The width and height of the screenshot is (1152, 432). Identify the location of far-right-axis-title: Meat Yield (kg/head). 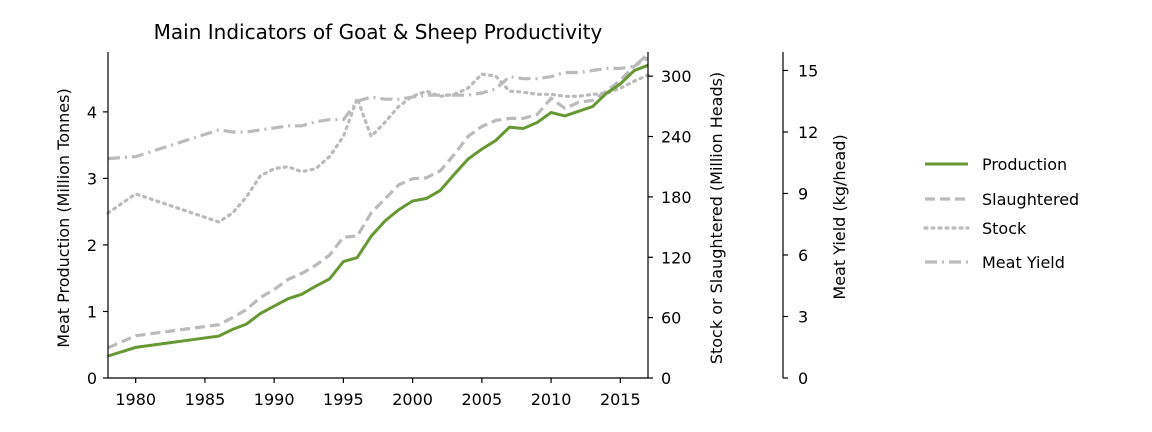
(839, 216).